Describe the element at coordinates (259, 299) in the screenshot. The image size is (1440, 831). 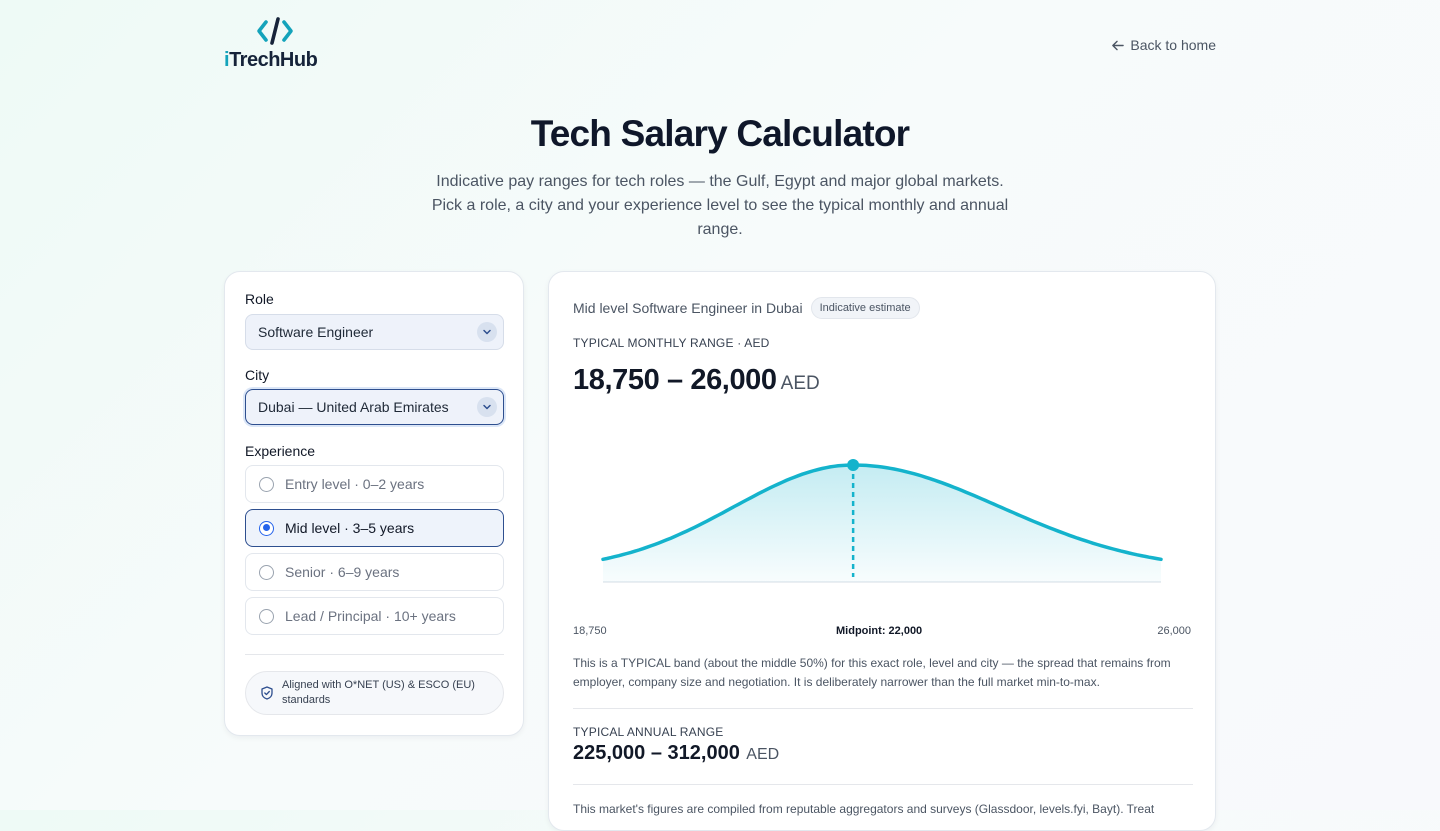
I see `role-label: Role` at that location.